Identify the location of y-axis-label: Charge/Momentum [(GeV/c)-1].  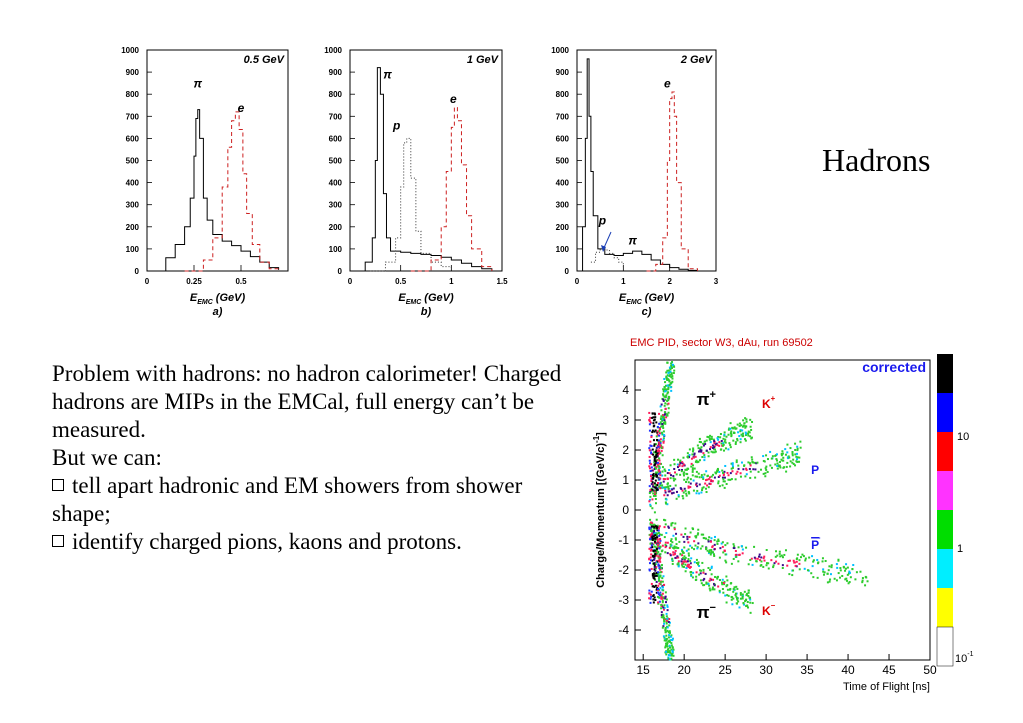
(599, 510).